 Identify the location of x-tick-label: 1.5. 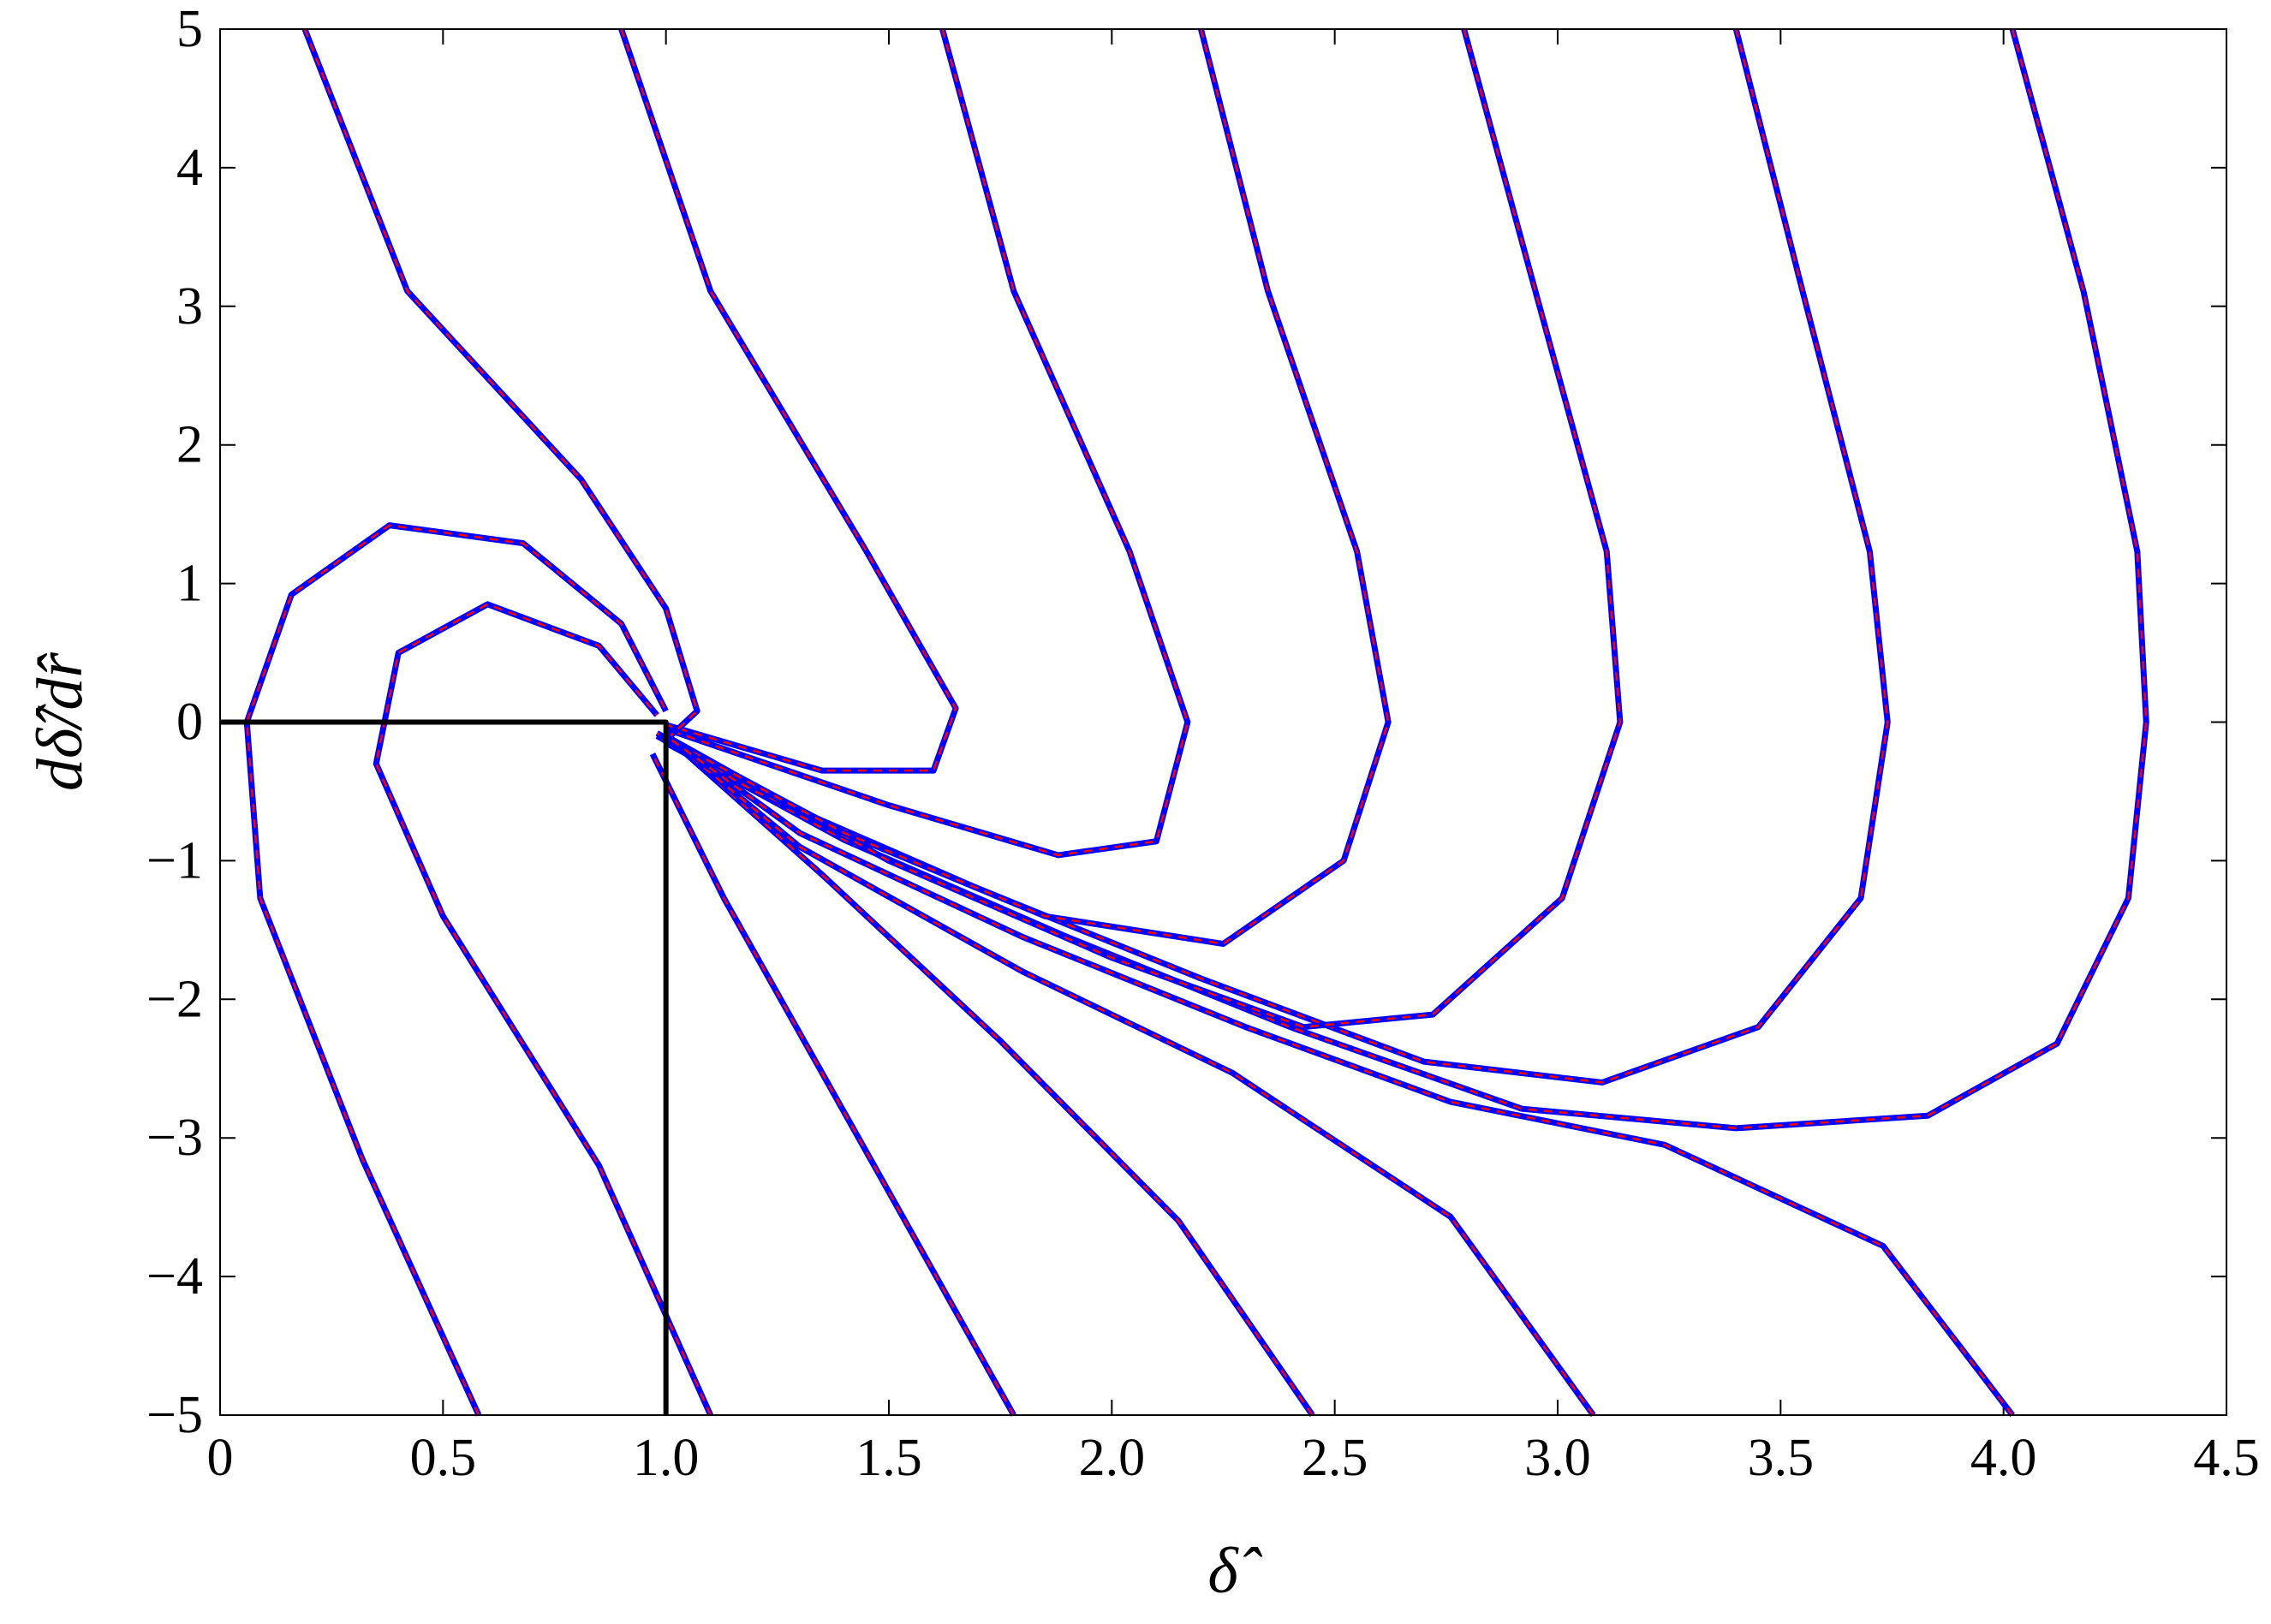
(888, 1458).